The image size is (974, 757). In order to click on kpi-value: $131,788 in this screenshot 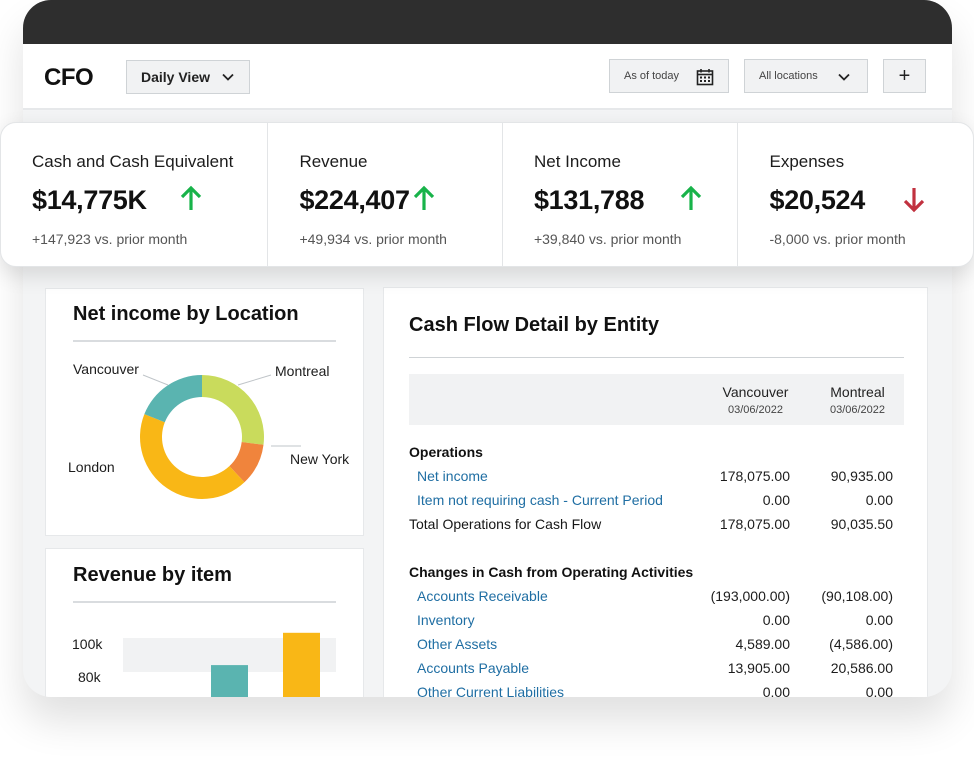, I will do `click(589, 200)`.